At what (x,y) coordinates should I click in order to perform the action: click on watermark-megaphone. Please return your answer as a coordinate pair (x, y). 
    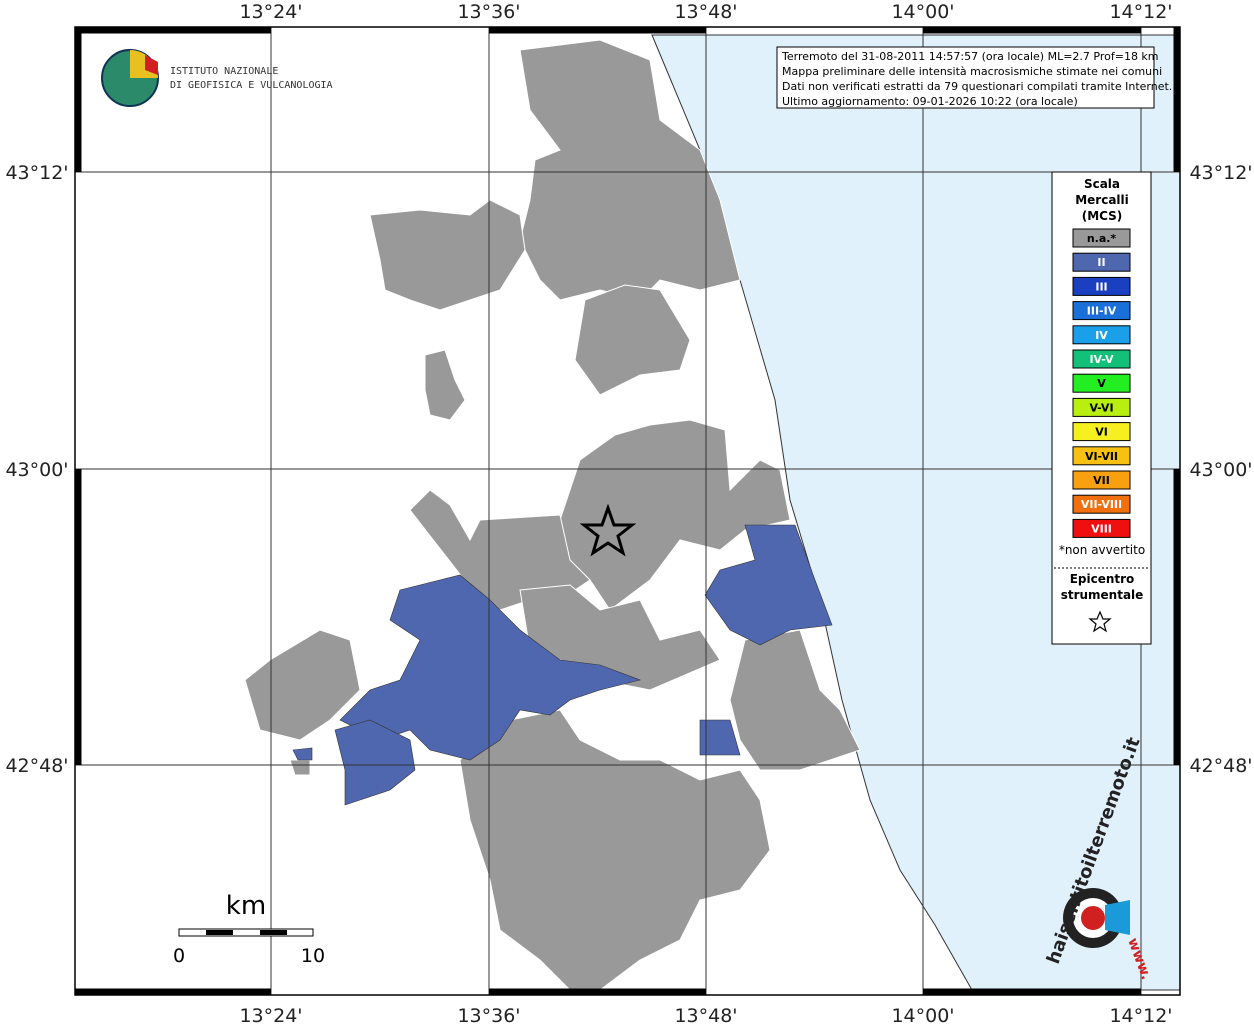
    Looking at the image, I should click on (1117, 917).